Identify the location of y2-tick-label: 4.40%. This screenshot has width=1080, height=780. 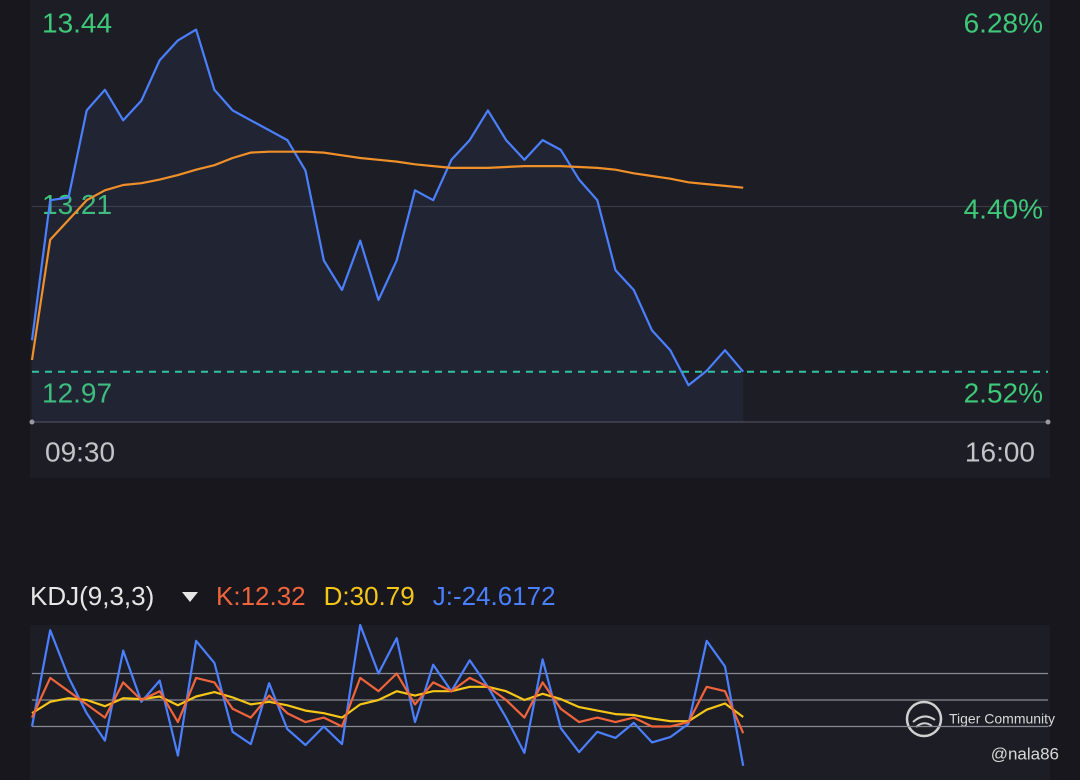
(1003, 208).